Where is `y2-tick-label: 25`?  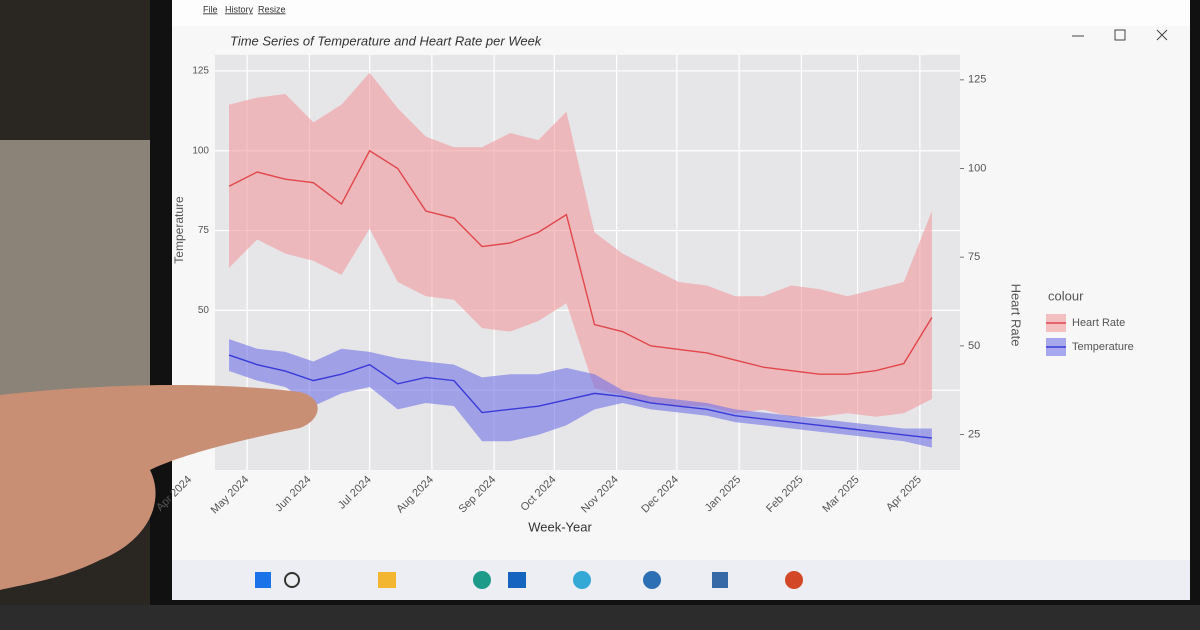 y2-tick-label: 25 is located at coordinates (974, 434).